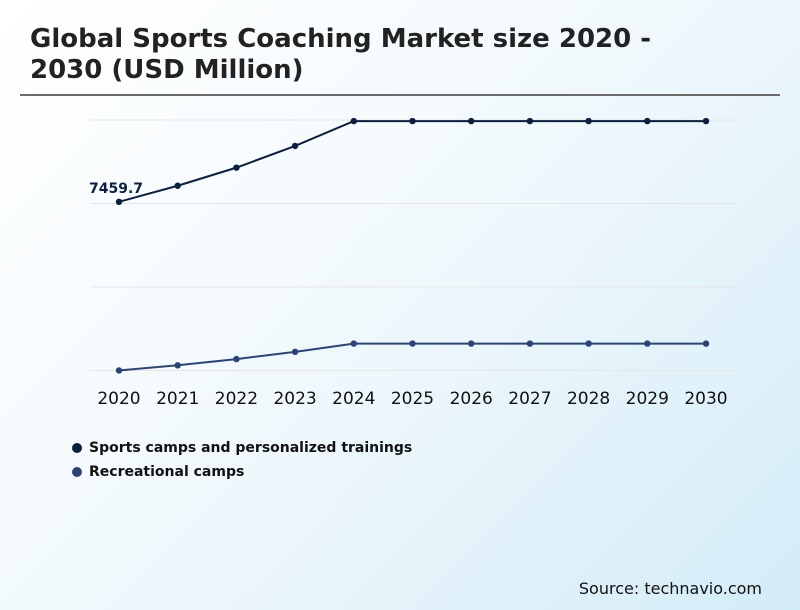  Describe the element at coordinates (705, 399) in the screenshot. I see `x-tick-label: 2030` at that location.